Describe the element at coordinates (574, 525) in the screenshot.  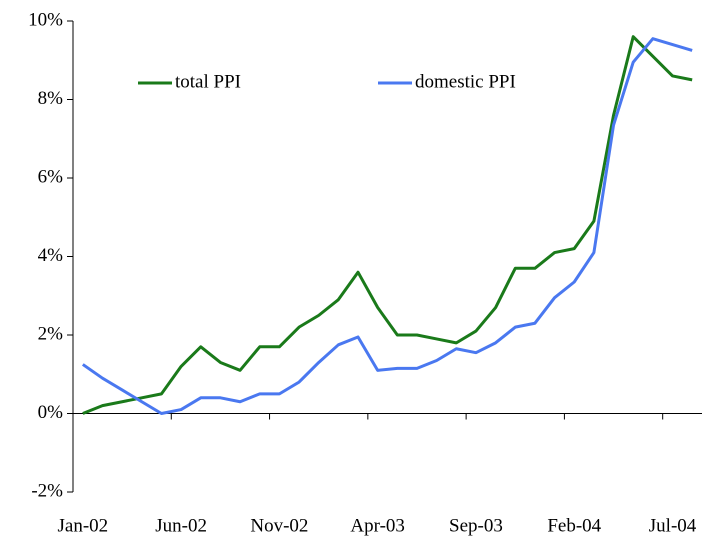
I see `x-tick-label: Feb-04` at that location.